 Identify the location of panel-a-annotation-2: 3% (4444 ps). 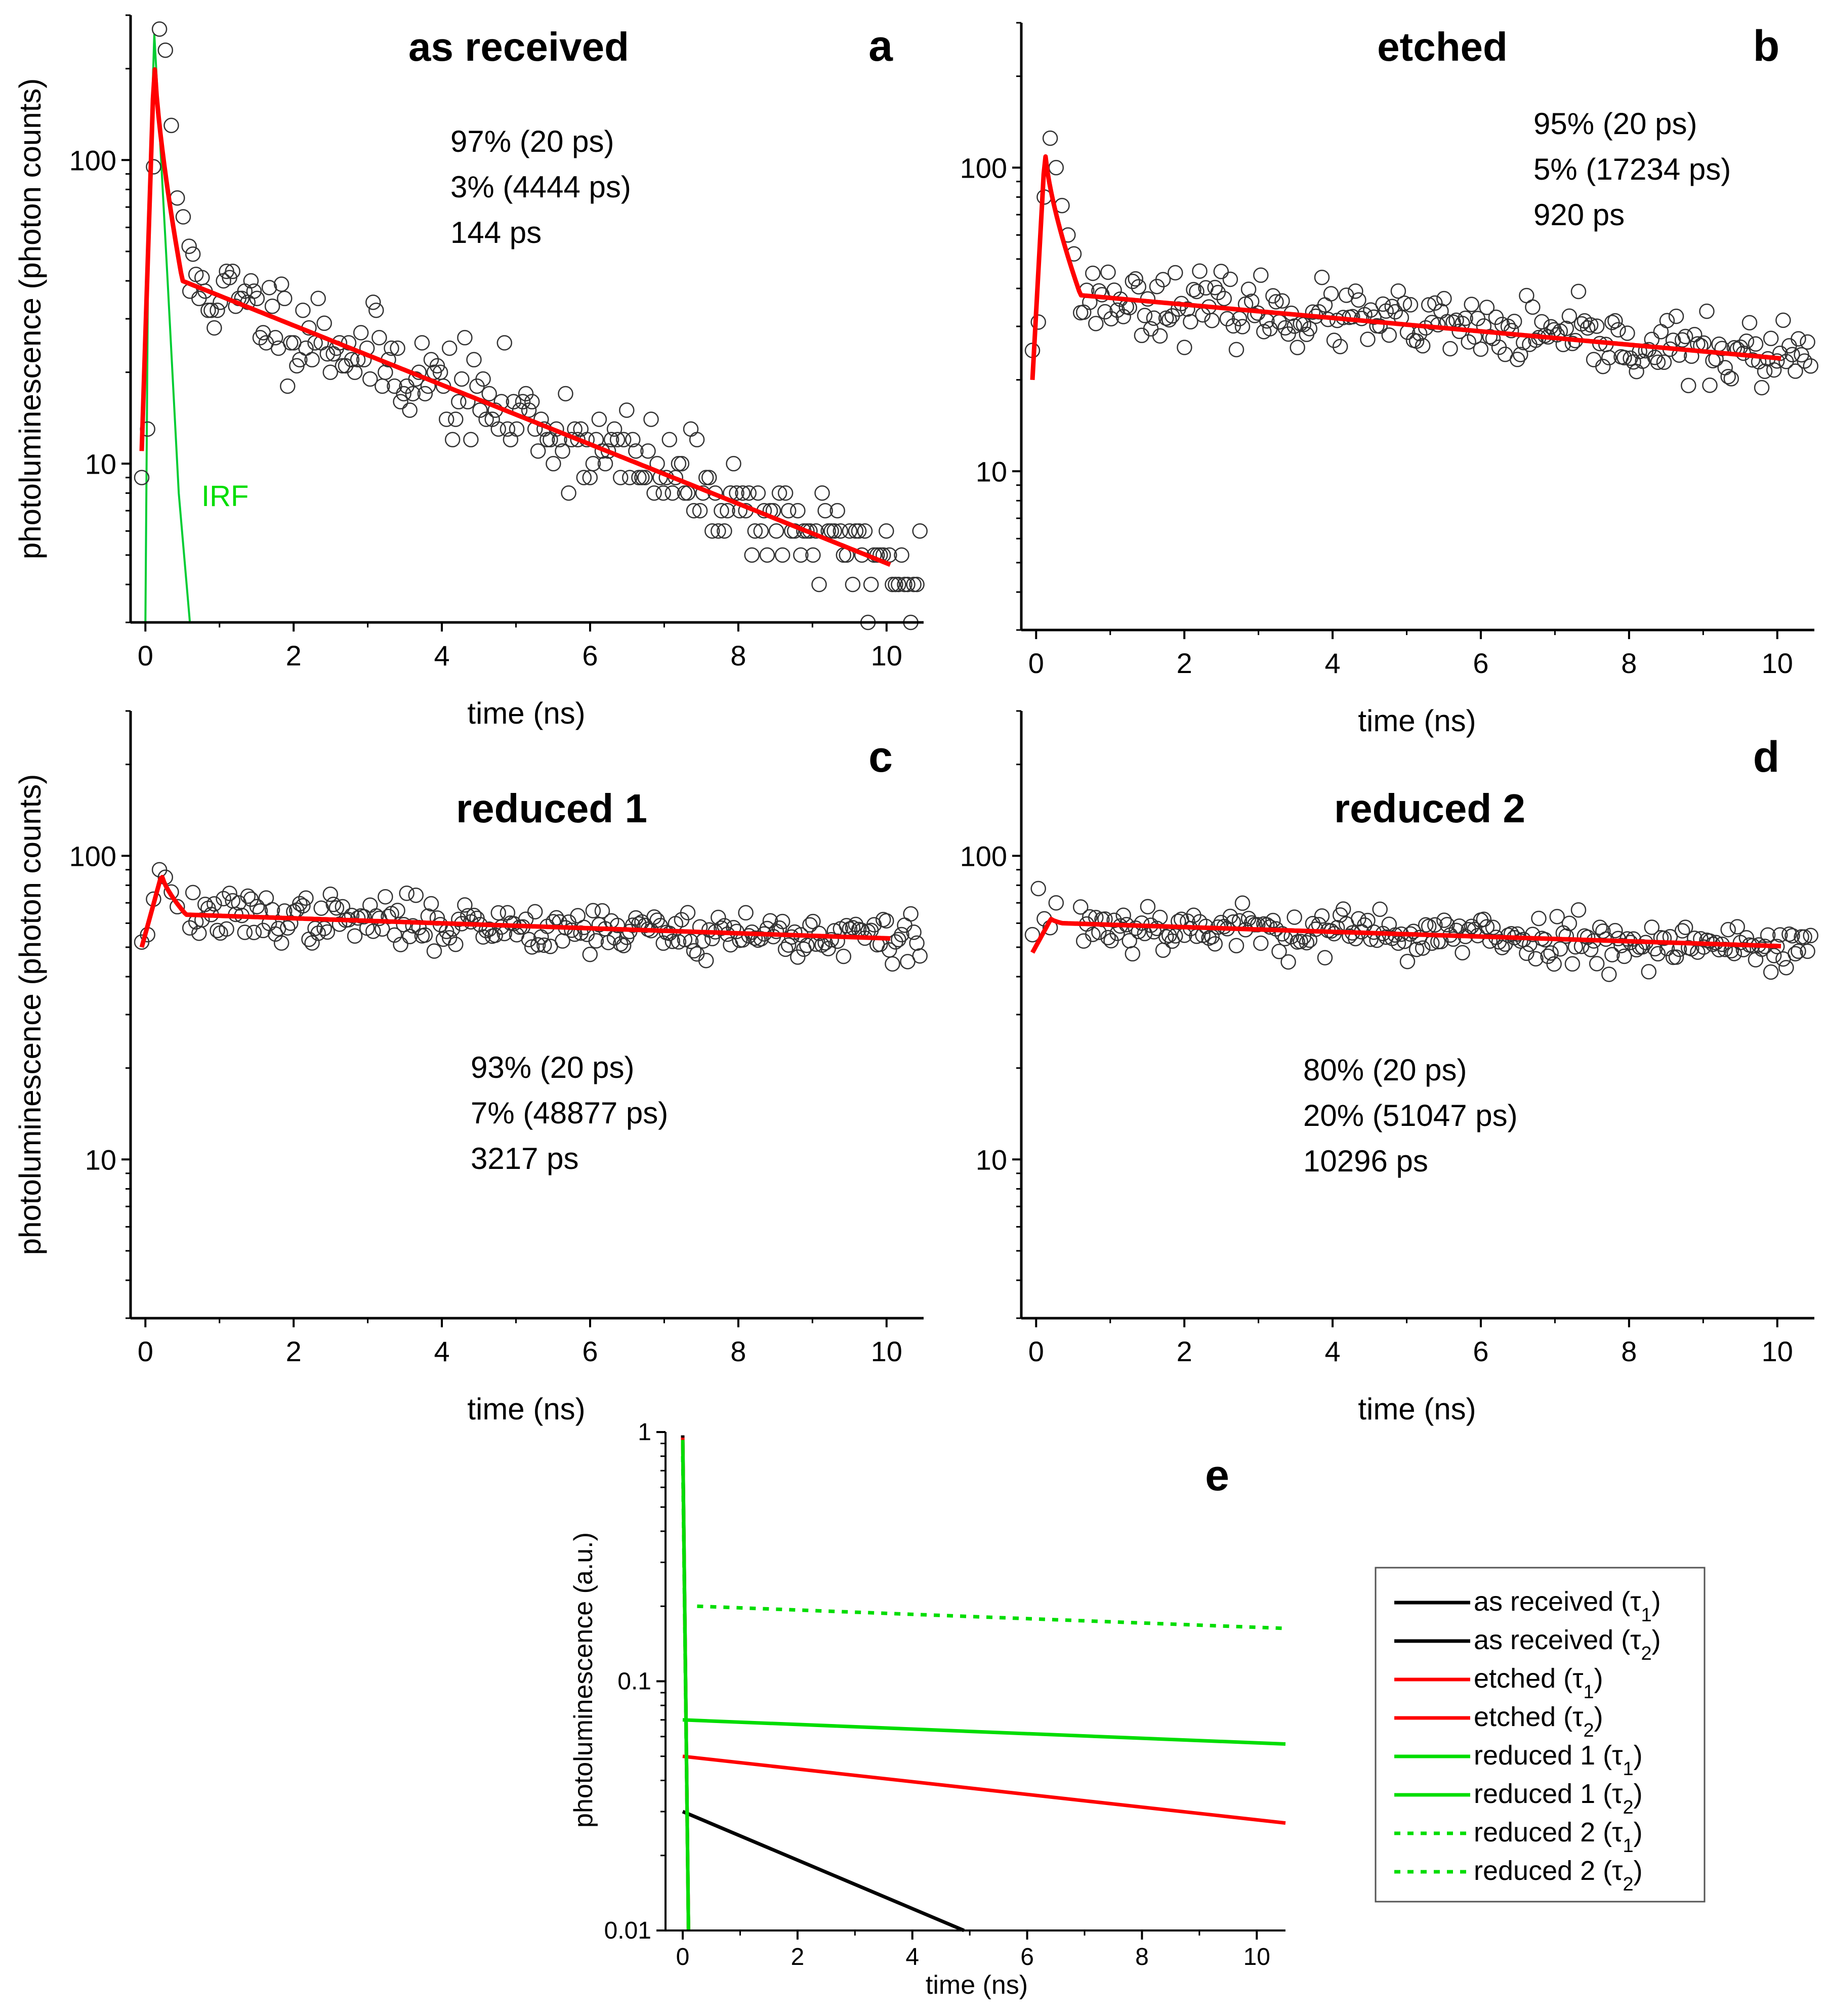
(540, 187).